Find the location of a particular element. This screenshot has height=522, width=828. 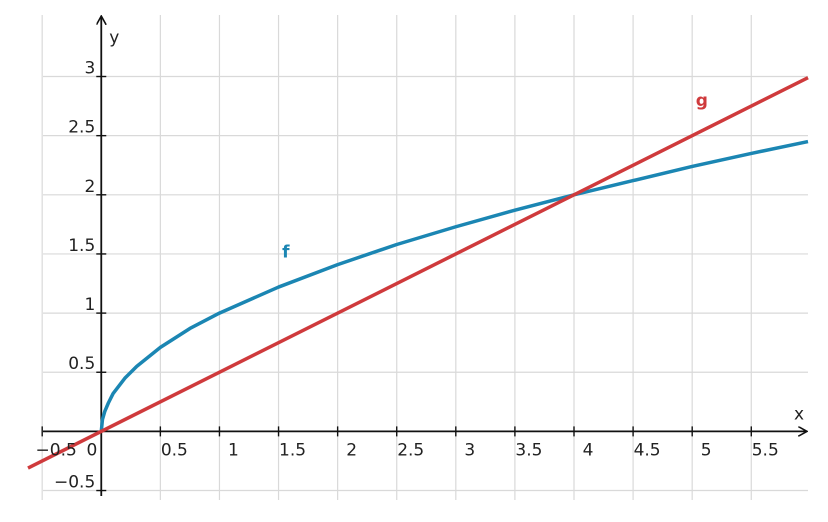

x-axis-label: x is located at coordinates (799, 414).